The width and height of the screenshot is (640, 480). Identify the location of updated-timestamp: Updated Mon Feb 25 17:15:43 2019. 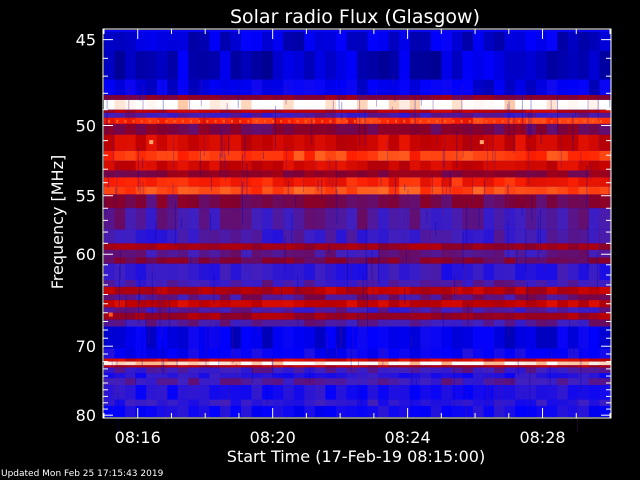
(82, 474).